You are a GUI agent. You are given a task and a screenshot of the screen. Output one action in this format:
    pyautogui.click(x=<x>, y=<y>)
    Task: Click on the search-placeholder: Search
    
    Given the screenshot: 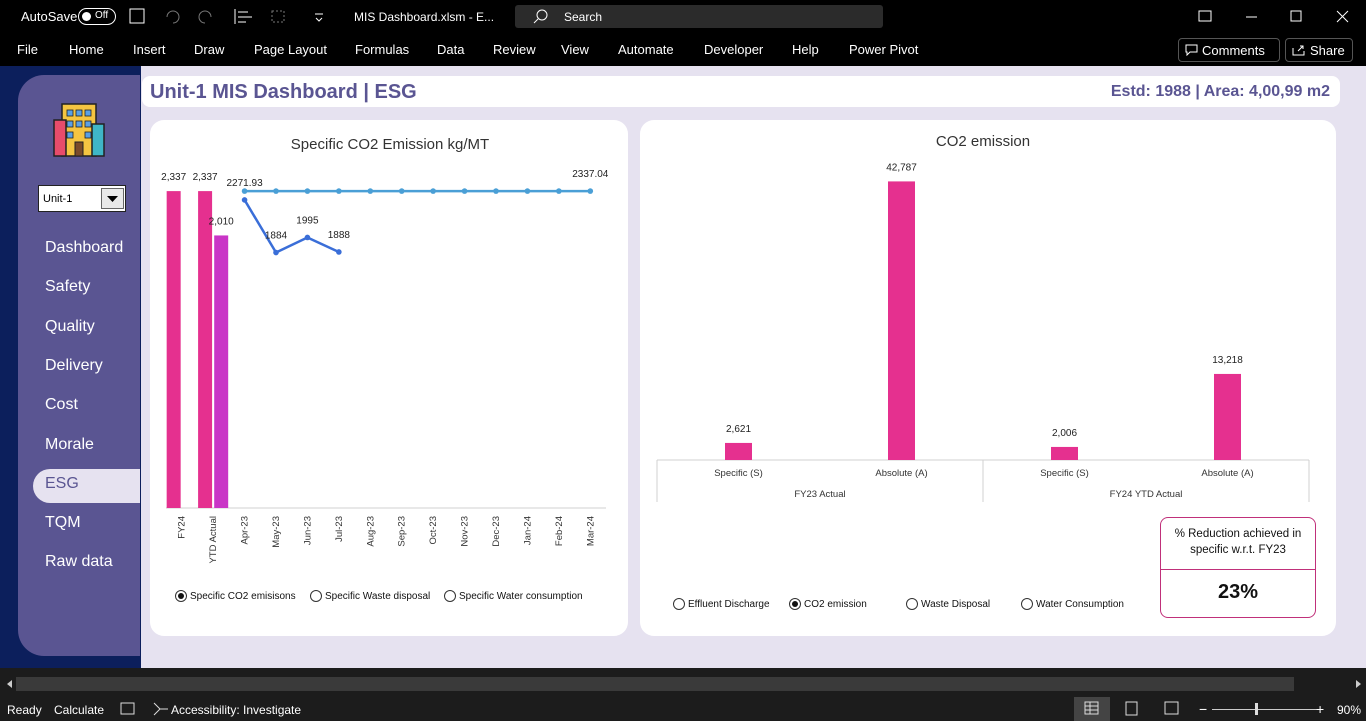 What is the action you would take?
    pyautogui.click(x=583, y=17)
    